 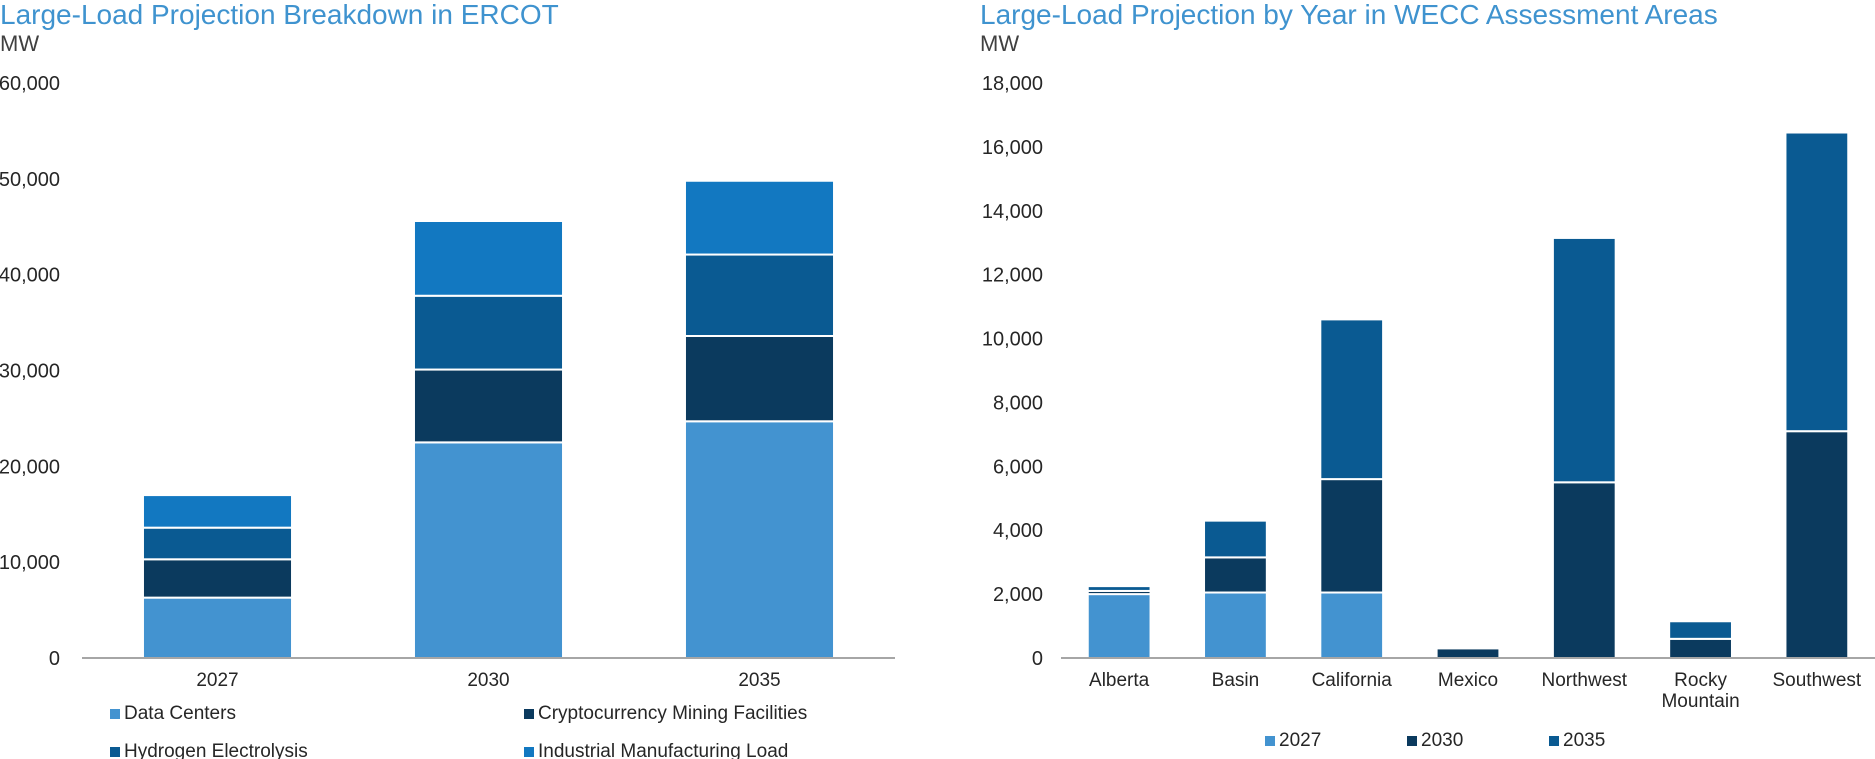 I want to click on legend-swatch-2030, so click(x=1412, y=741).